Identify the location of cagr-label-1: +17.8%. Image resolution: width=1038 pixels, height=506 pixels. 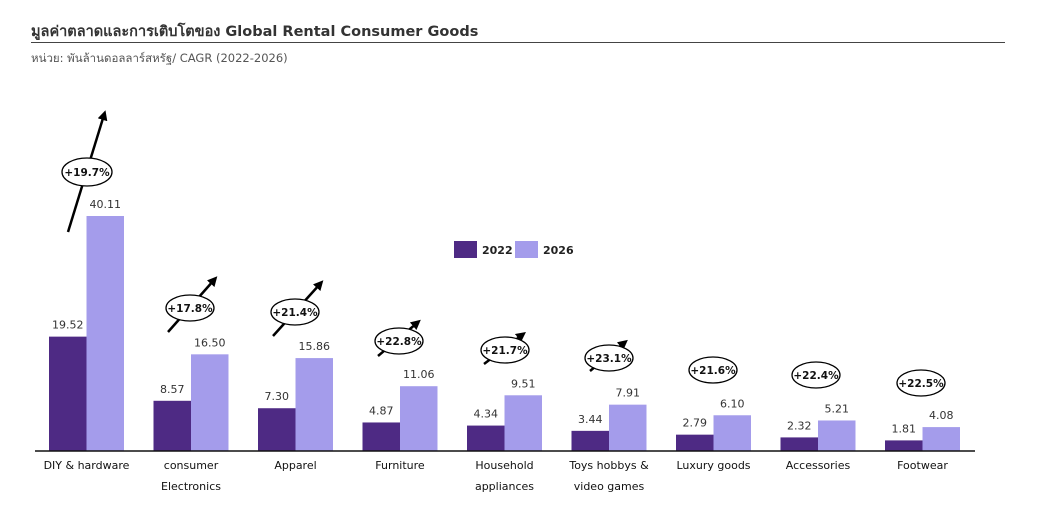
(190, 309).